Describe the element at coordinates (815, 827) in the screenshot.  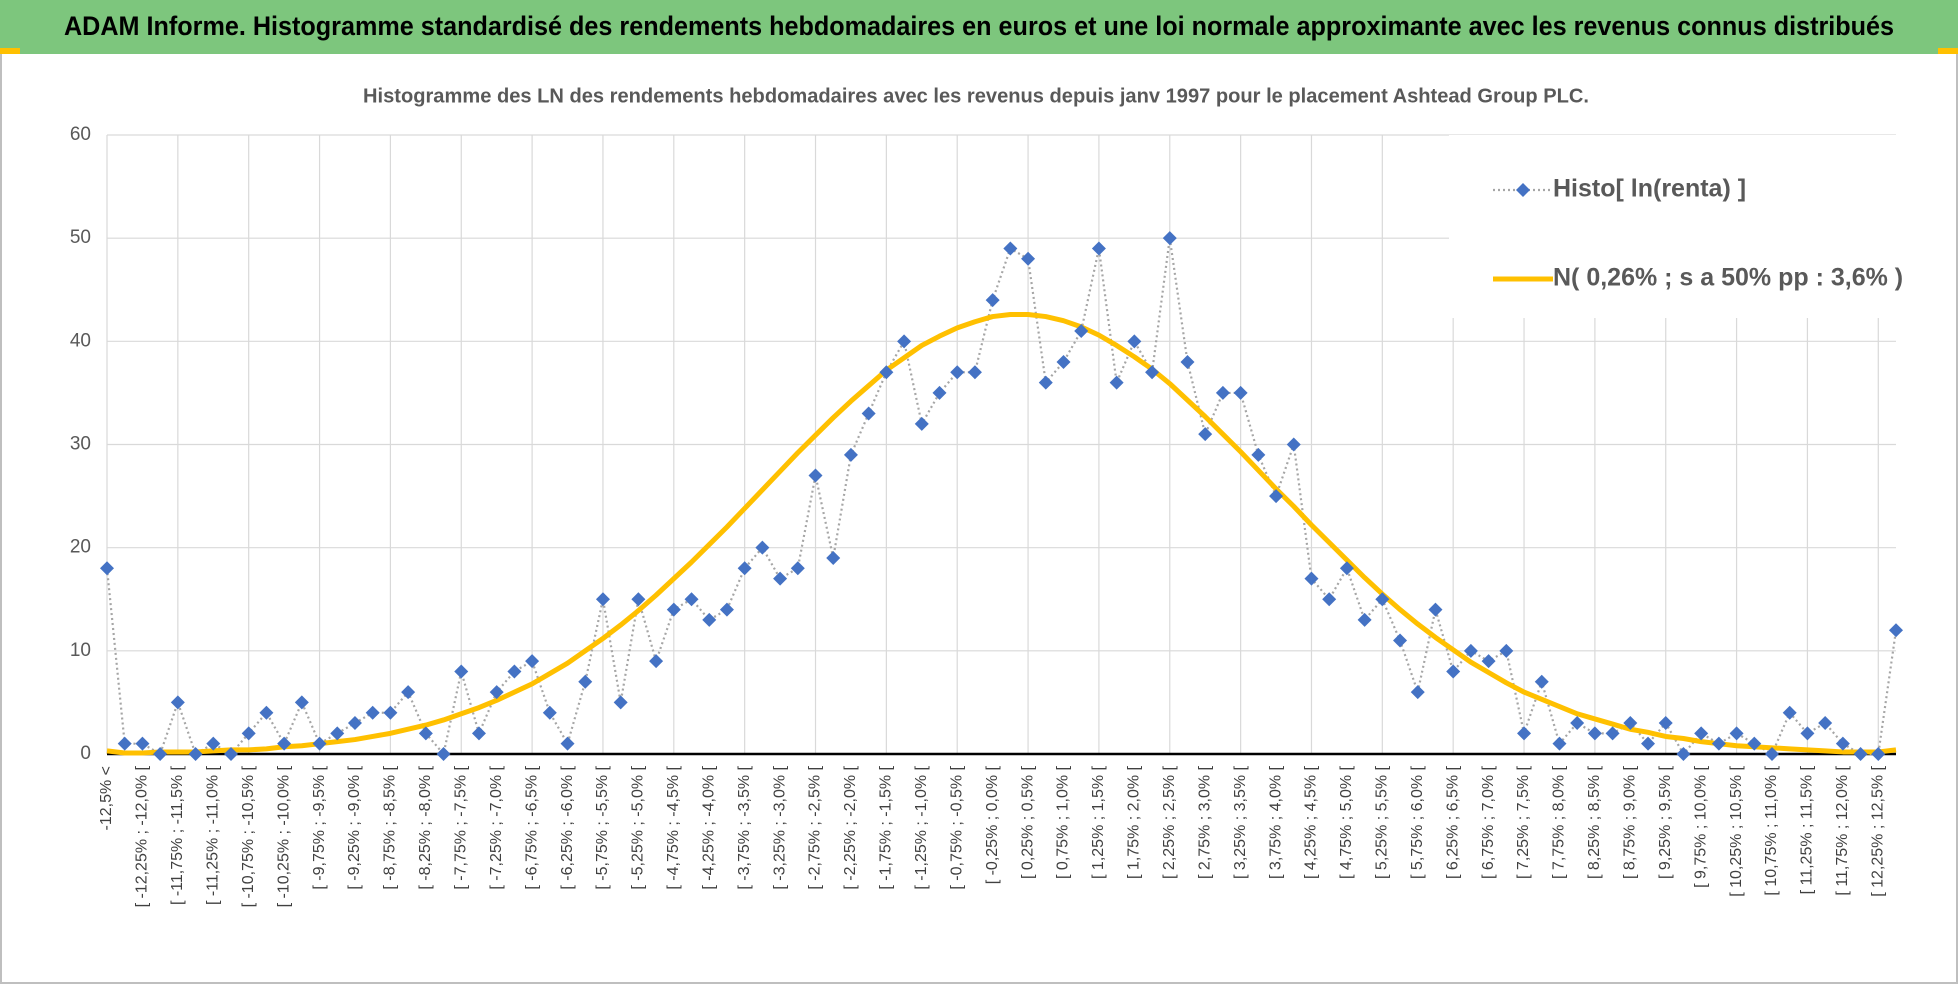
I see `x-tick-label: [ -2,75% ; -2,5% [` at that location.